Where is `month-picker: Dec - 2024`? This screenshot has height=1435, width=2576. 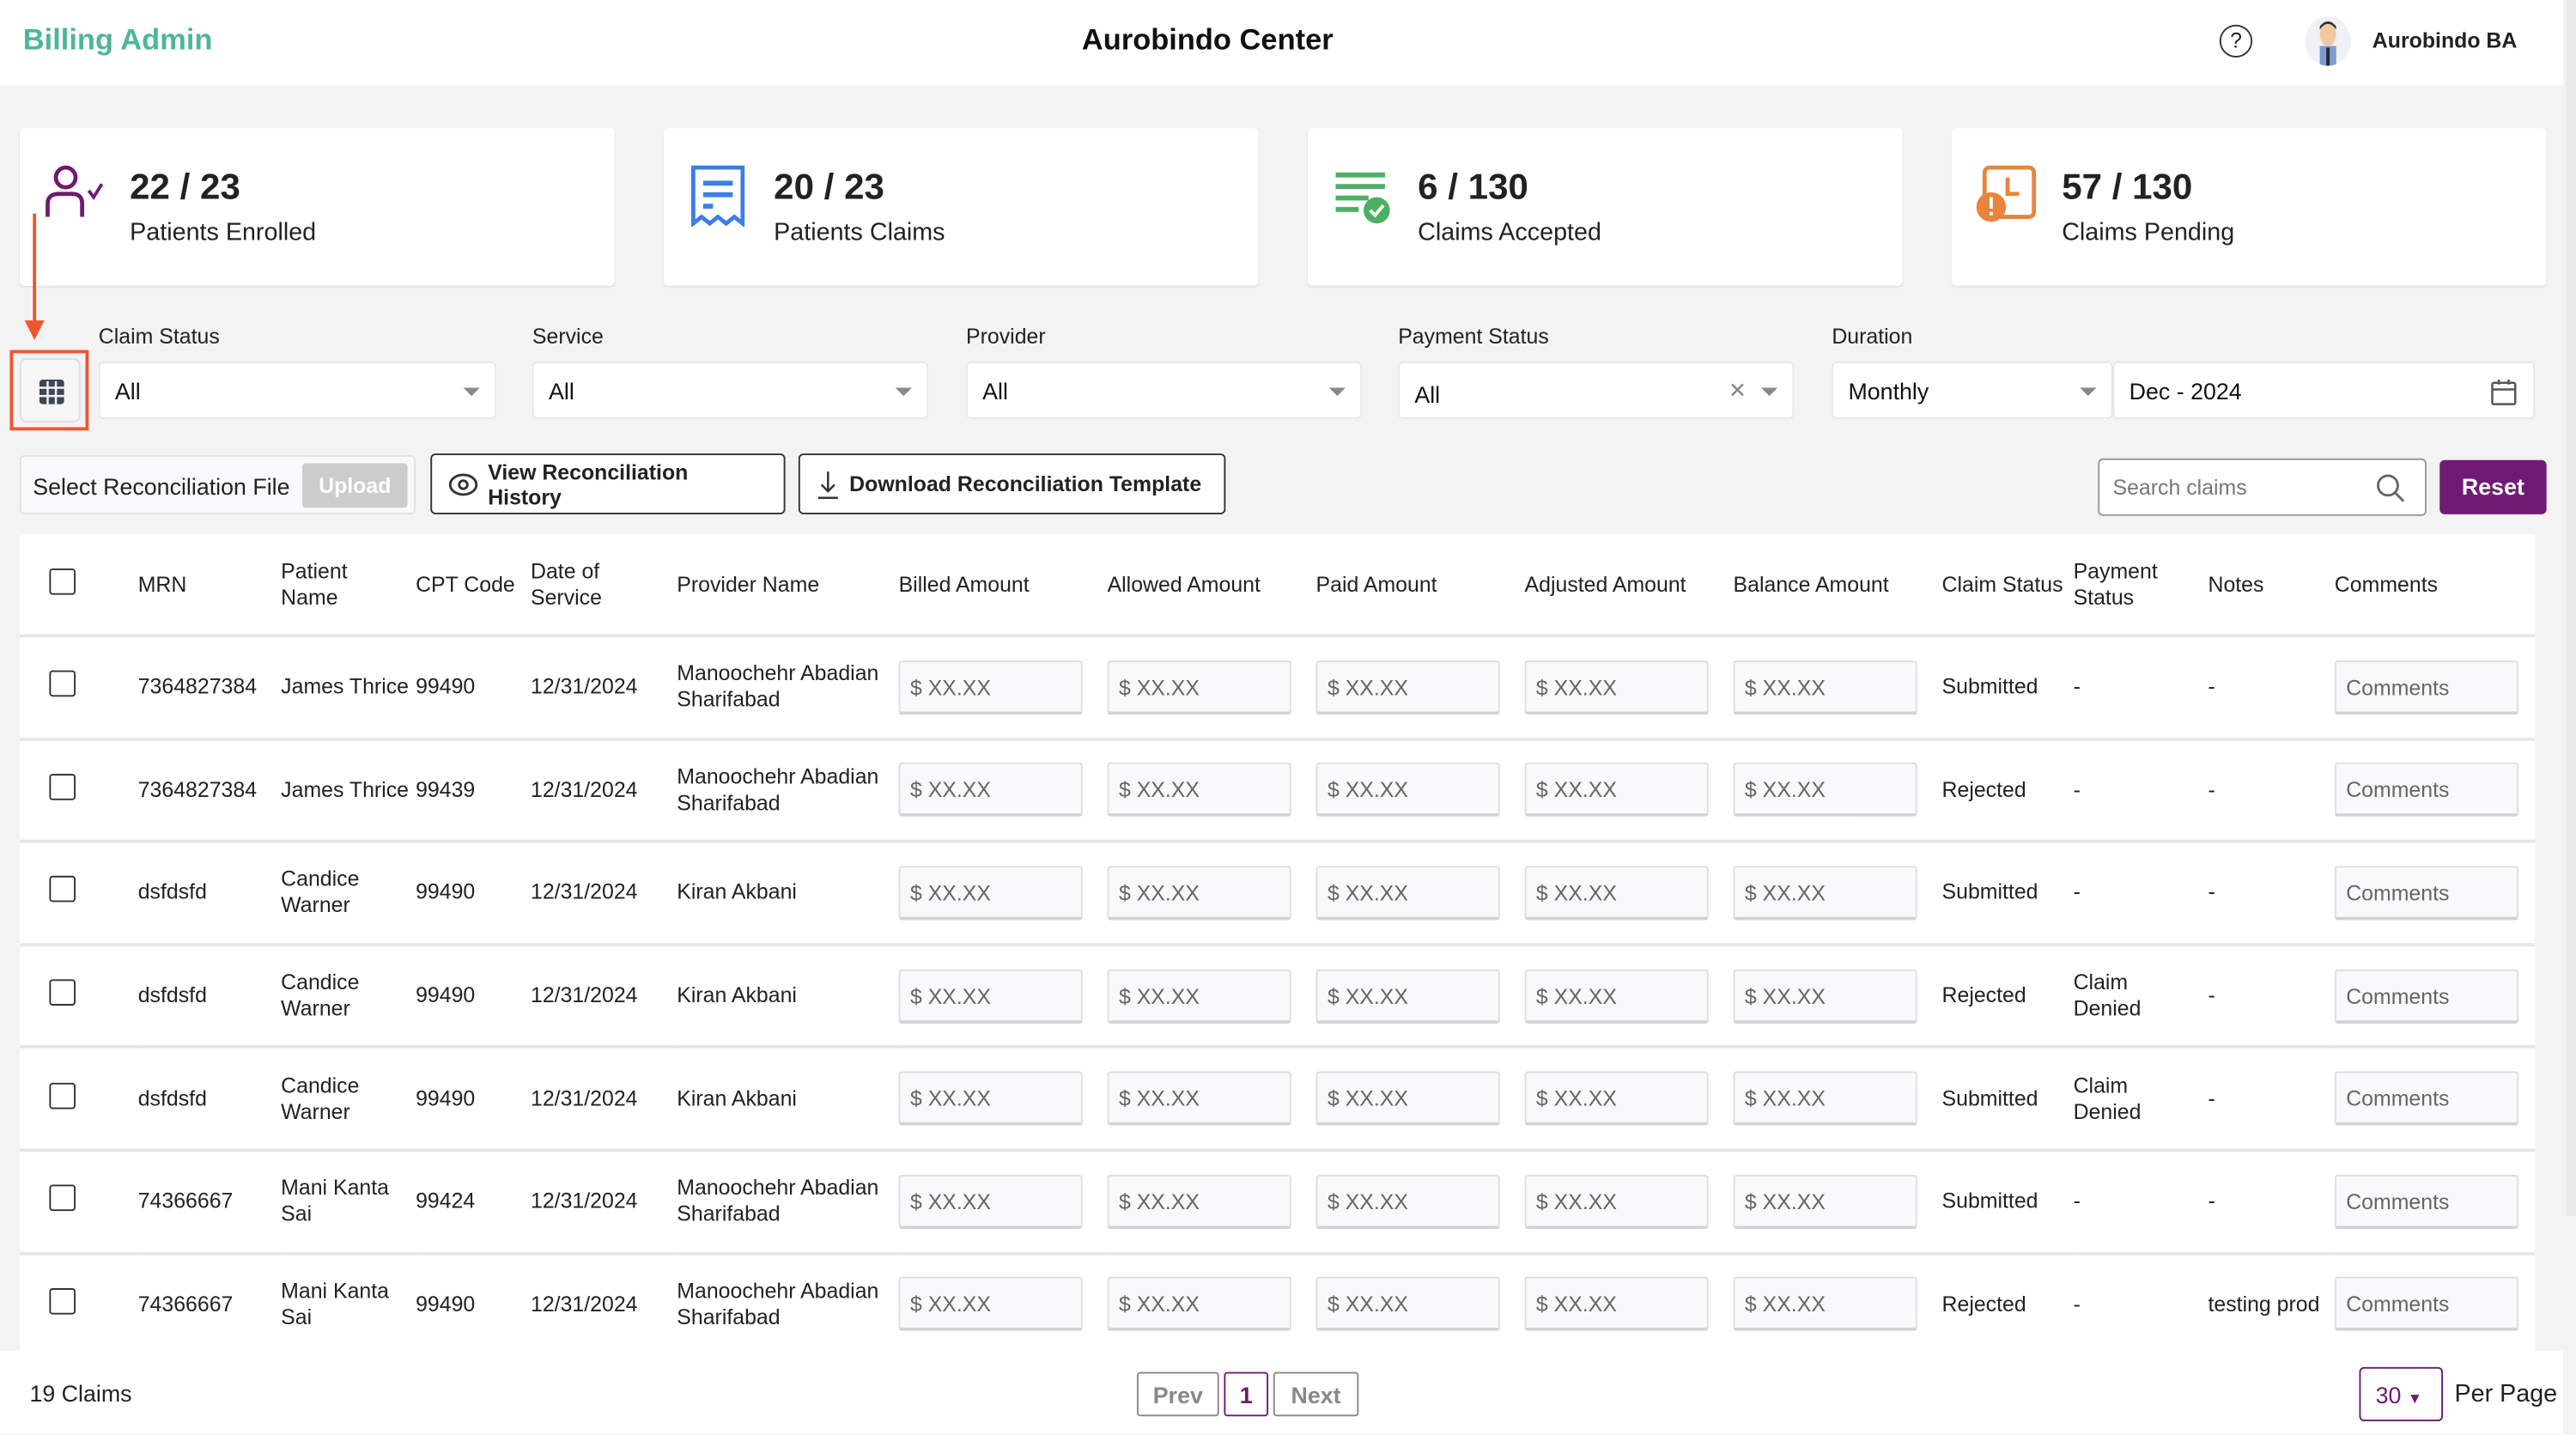 month-picker: Dec - 2024 is located at coordinates (2324, 390).